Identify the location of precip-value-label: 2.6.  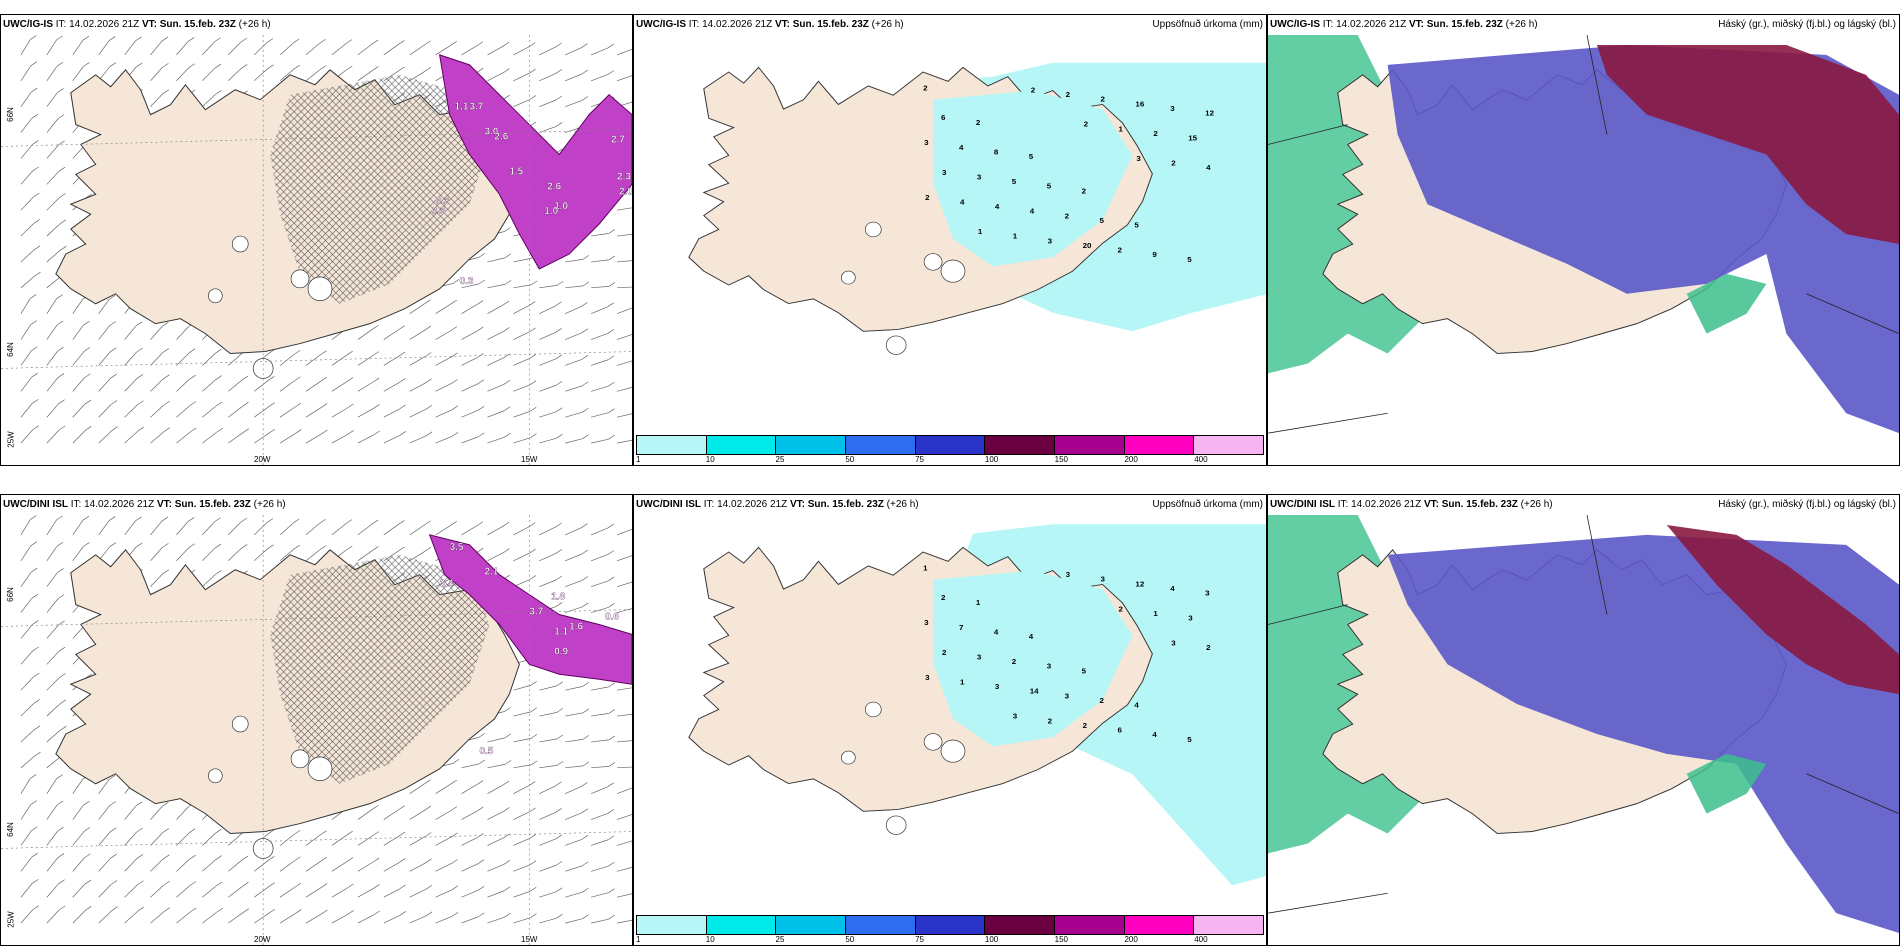
(554, 186).